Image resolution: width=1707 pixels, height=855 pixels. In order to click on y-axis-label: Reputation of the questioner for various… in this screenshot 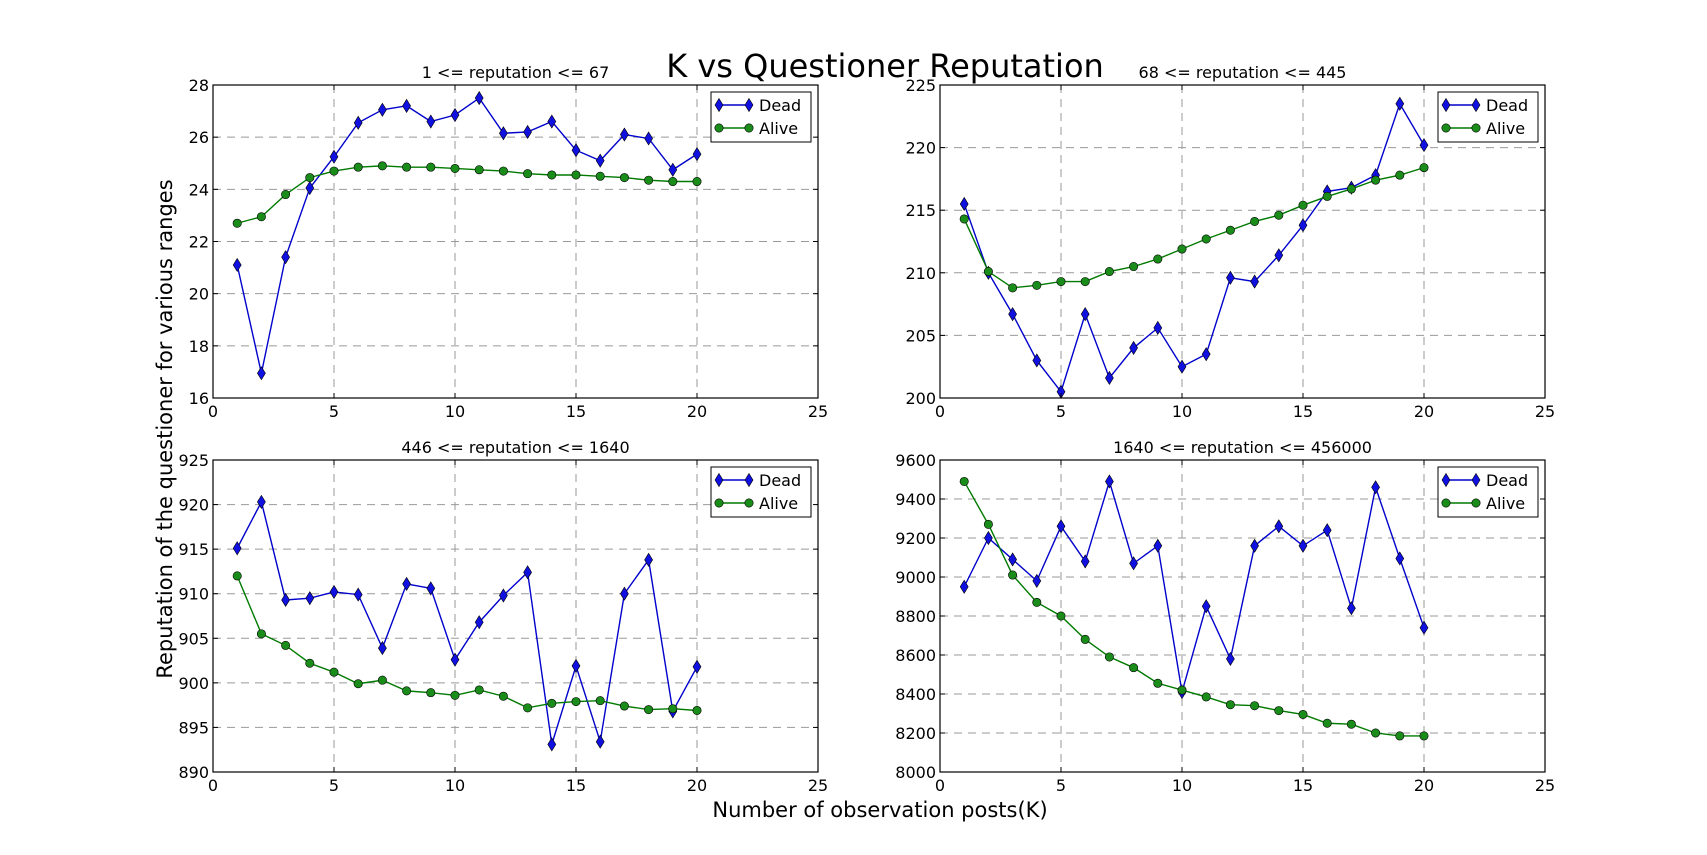, I will do `click(165, 428)`.